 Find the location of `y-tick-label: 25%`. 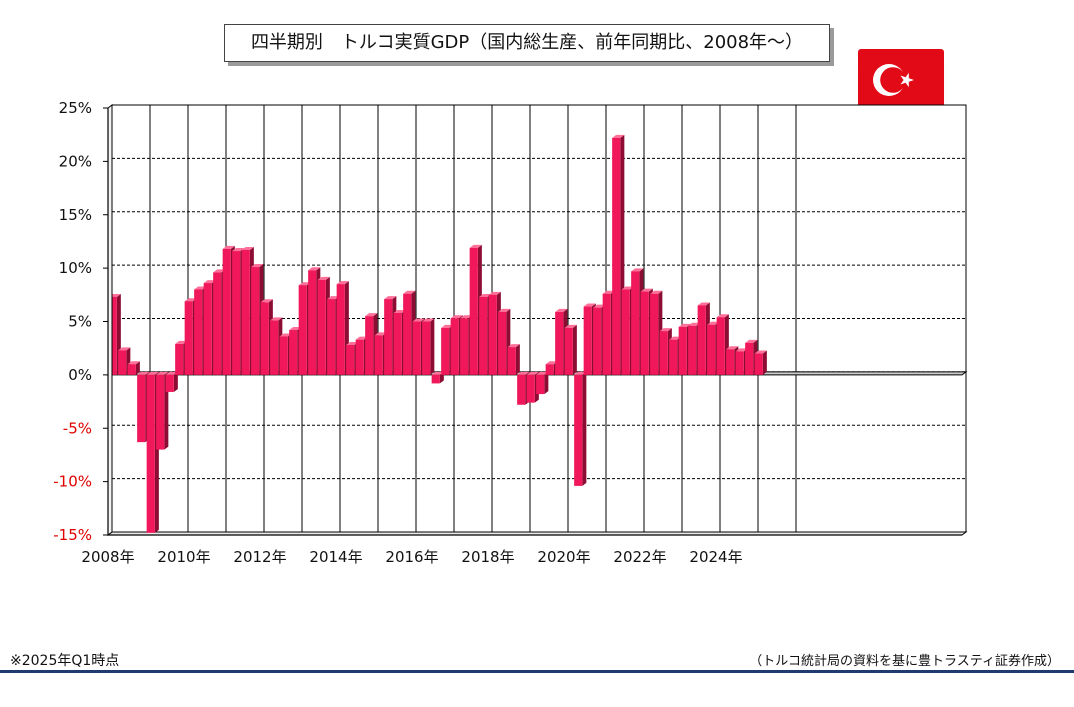

y-tick-label: 25% is located at coordinates (75, 108).